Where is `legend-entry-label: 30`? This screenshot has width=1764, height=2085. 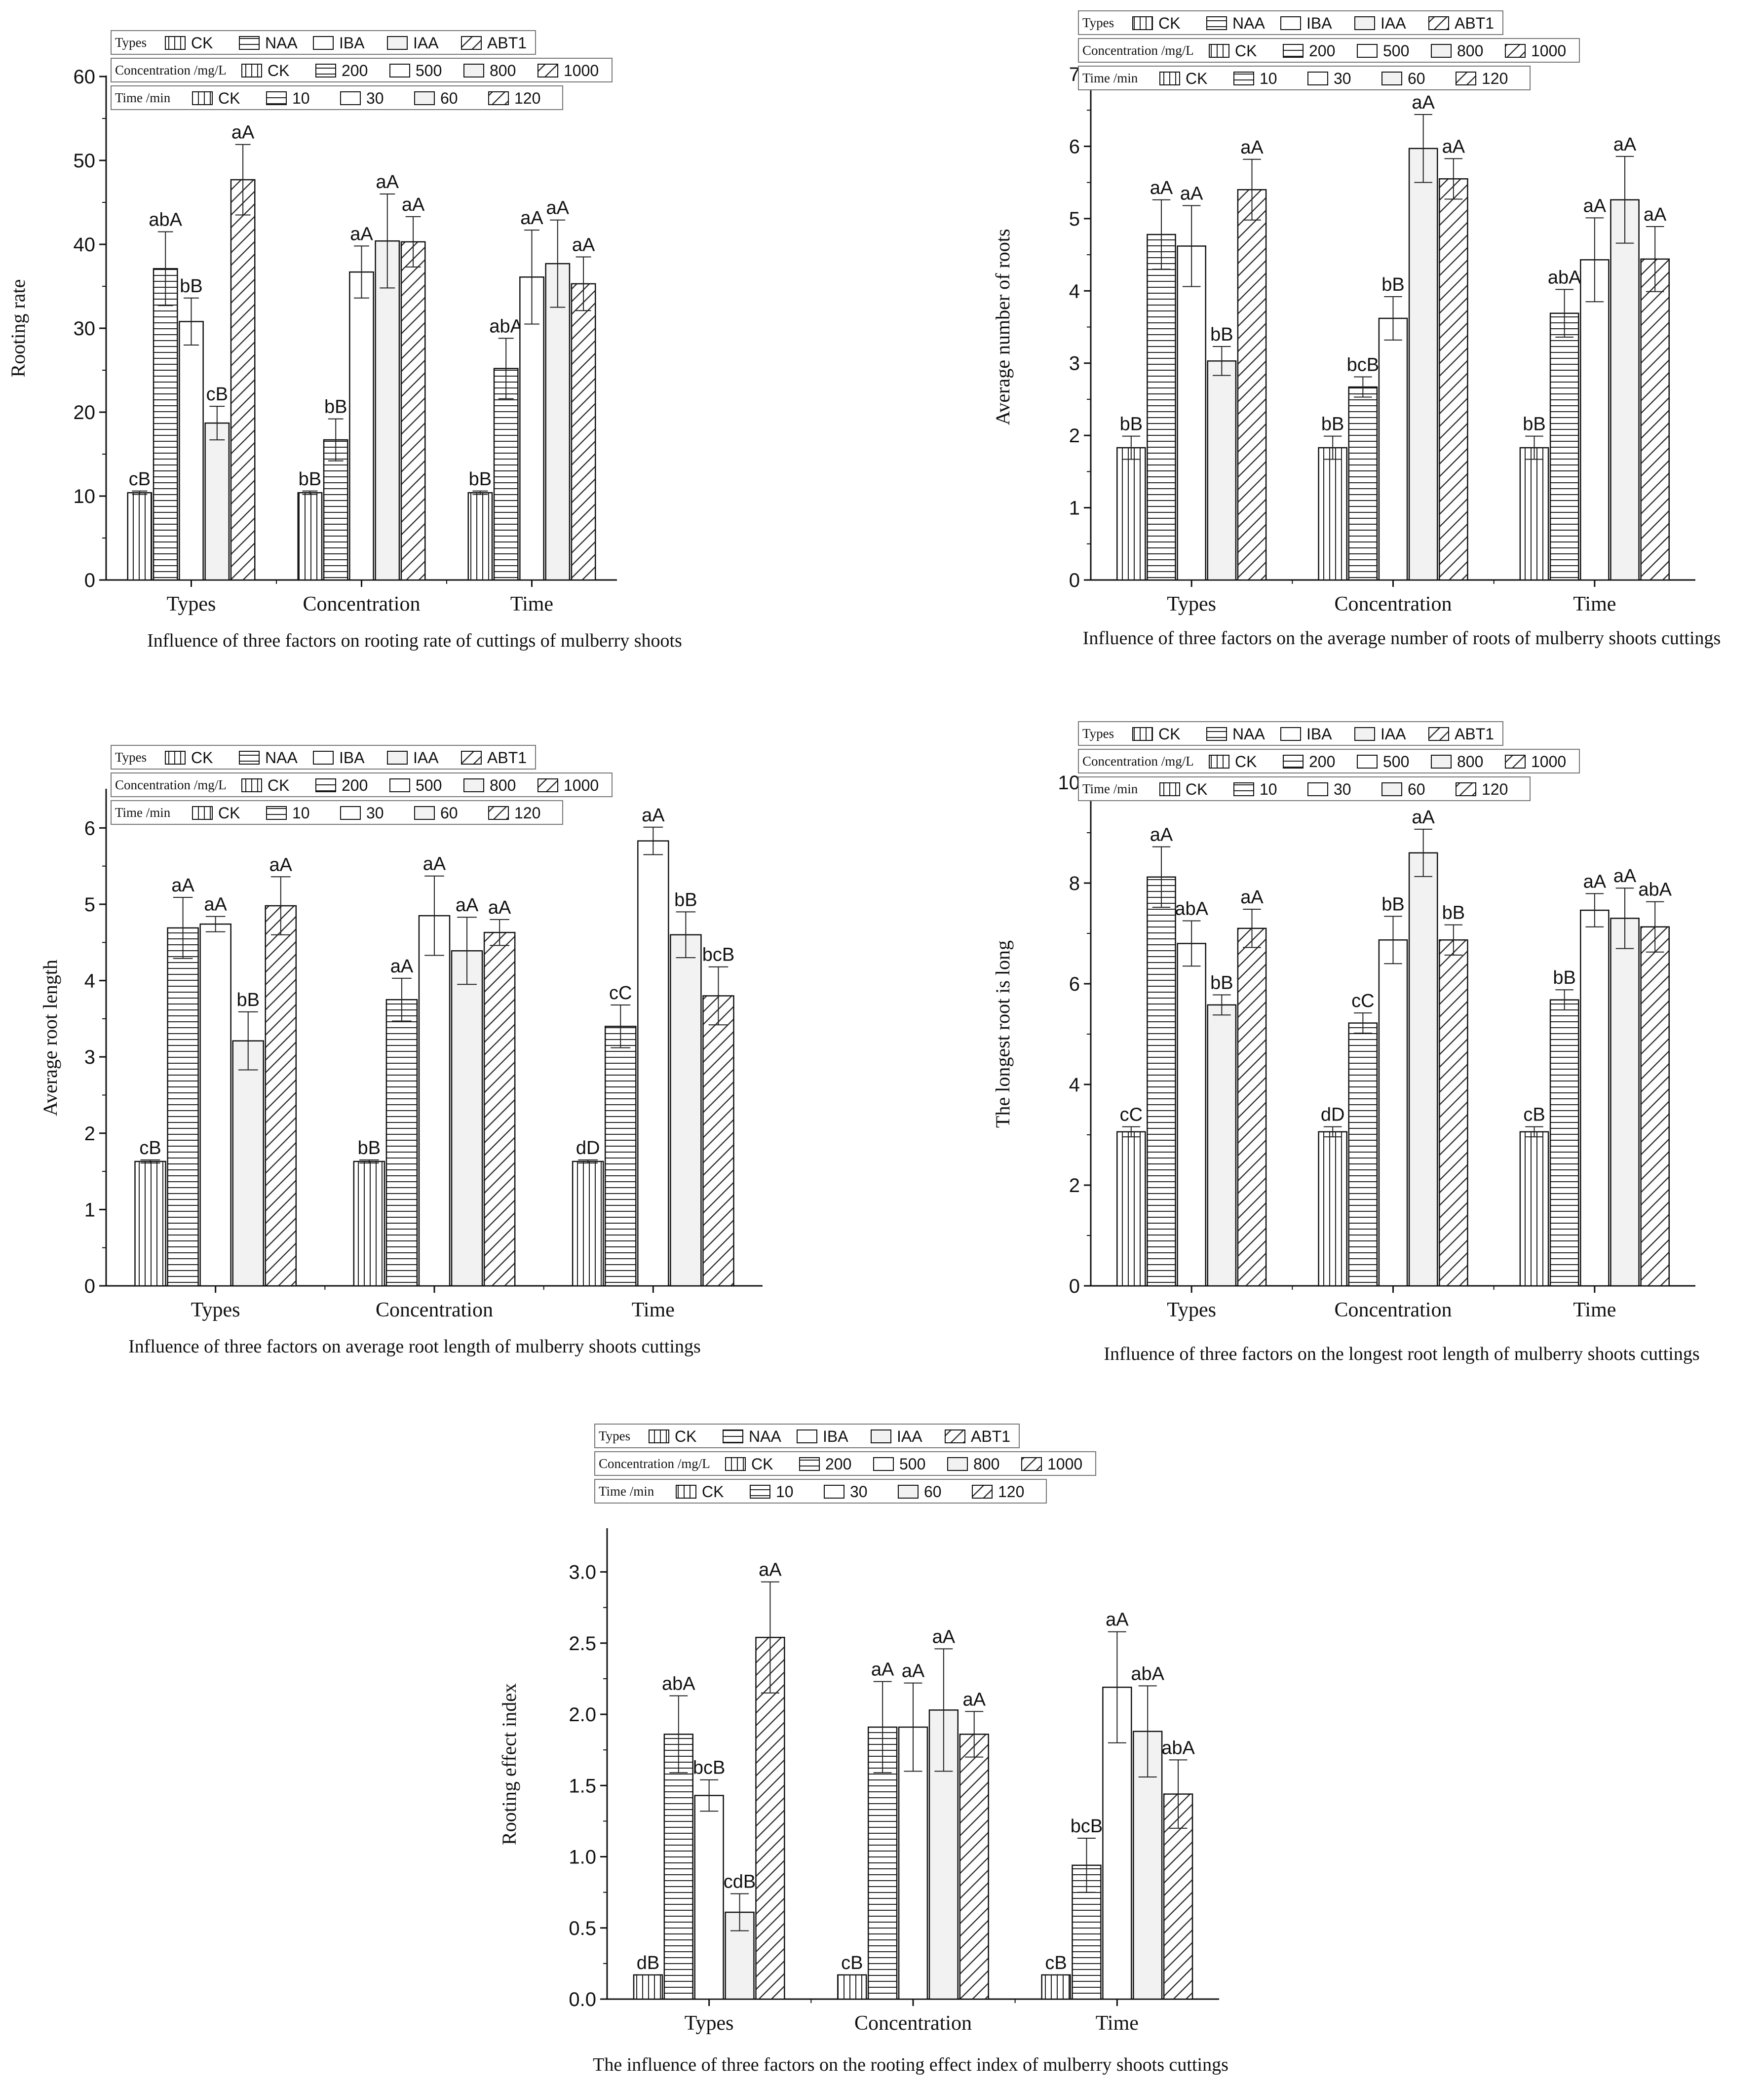
legend-entry-label: 30 is located at coordinates (375, 98).